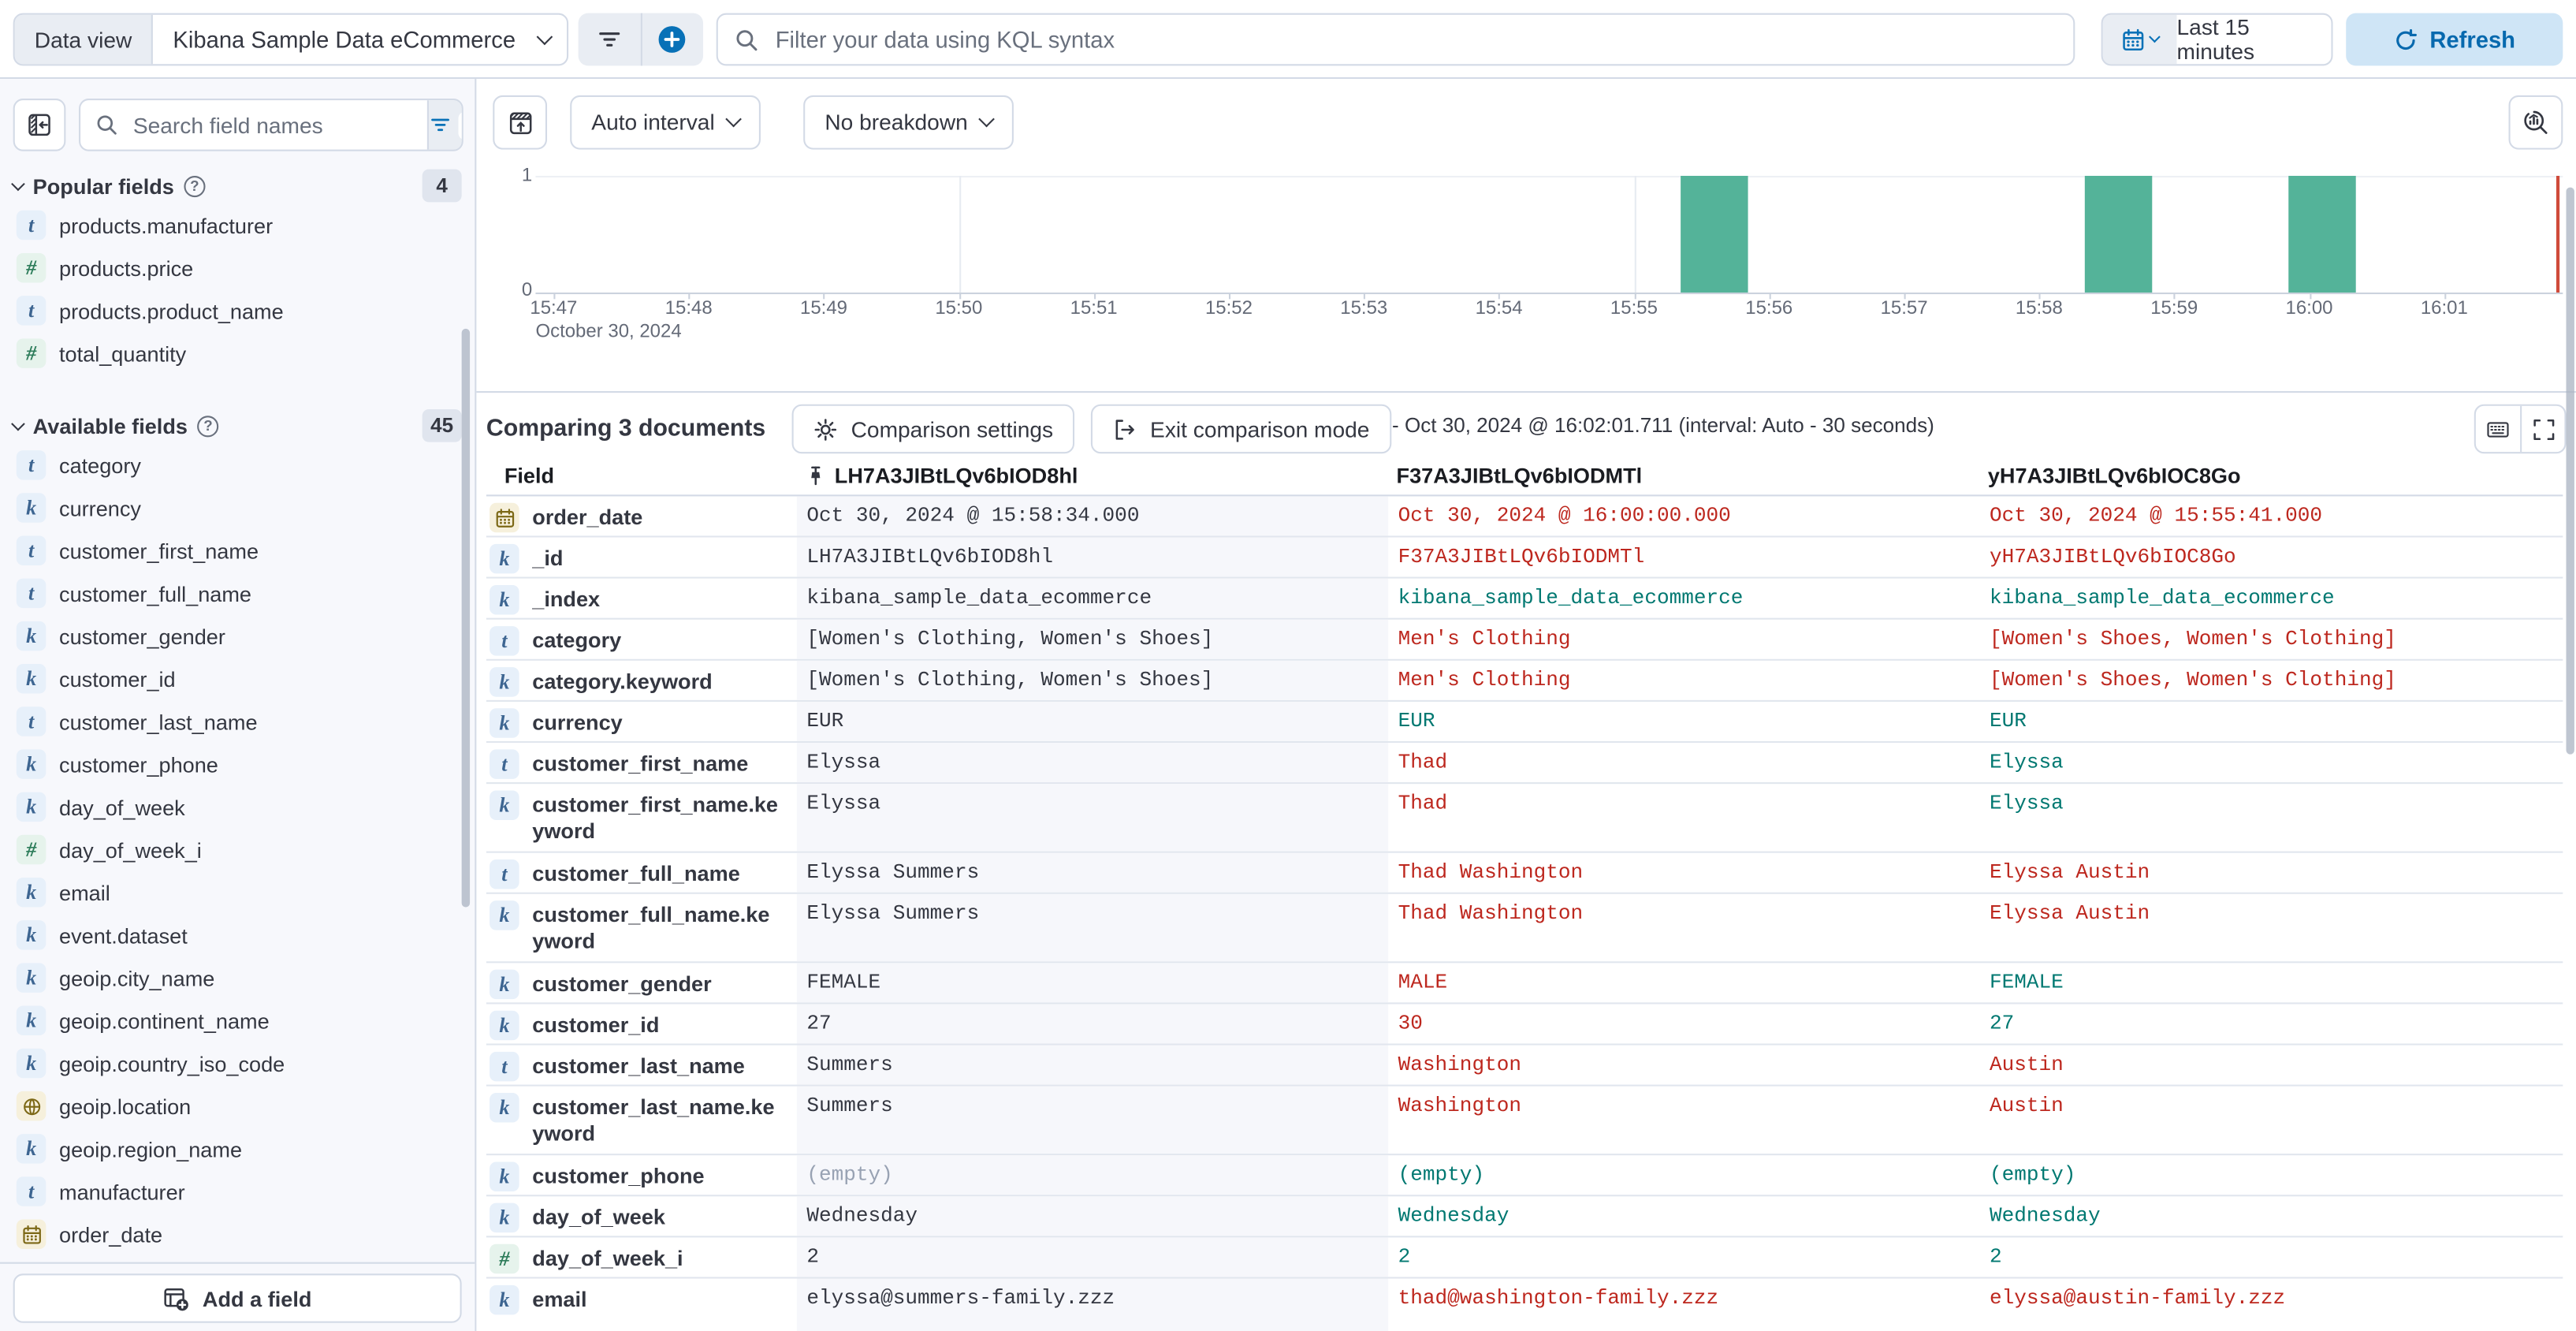  What do you see at coordinates (237, 310) in the screenshot?
I see `sidebar-field-products.product_name: t products.product_name` at bounding box center [237, 310].